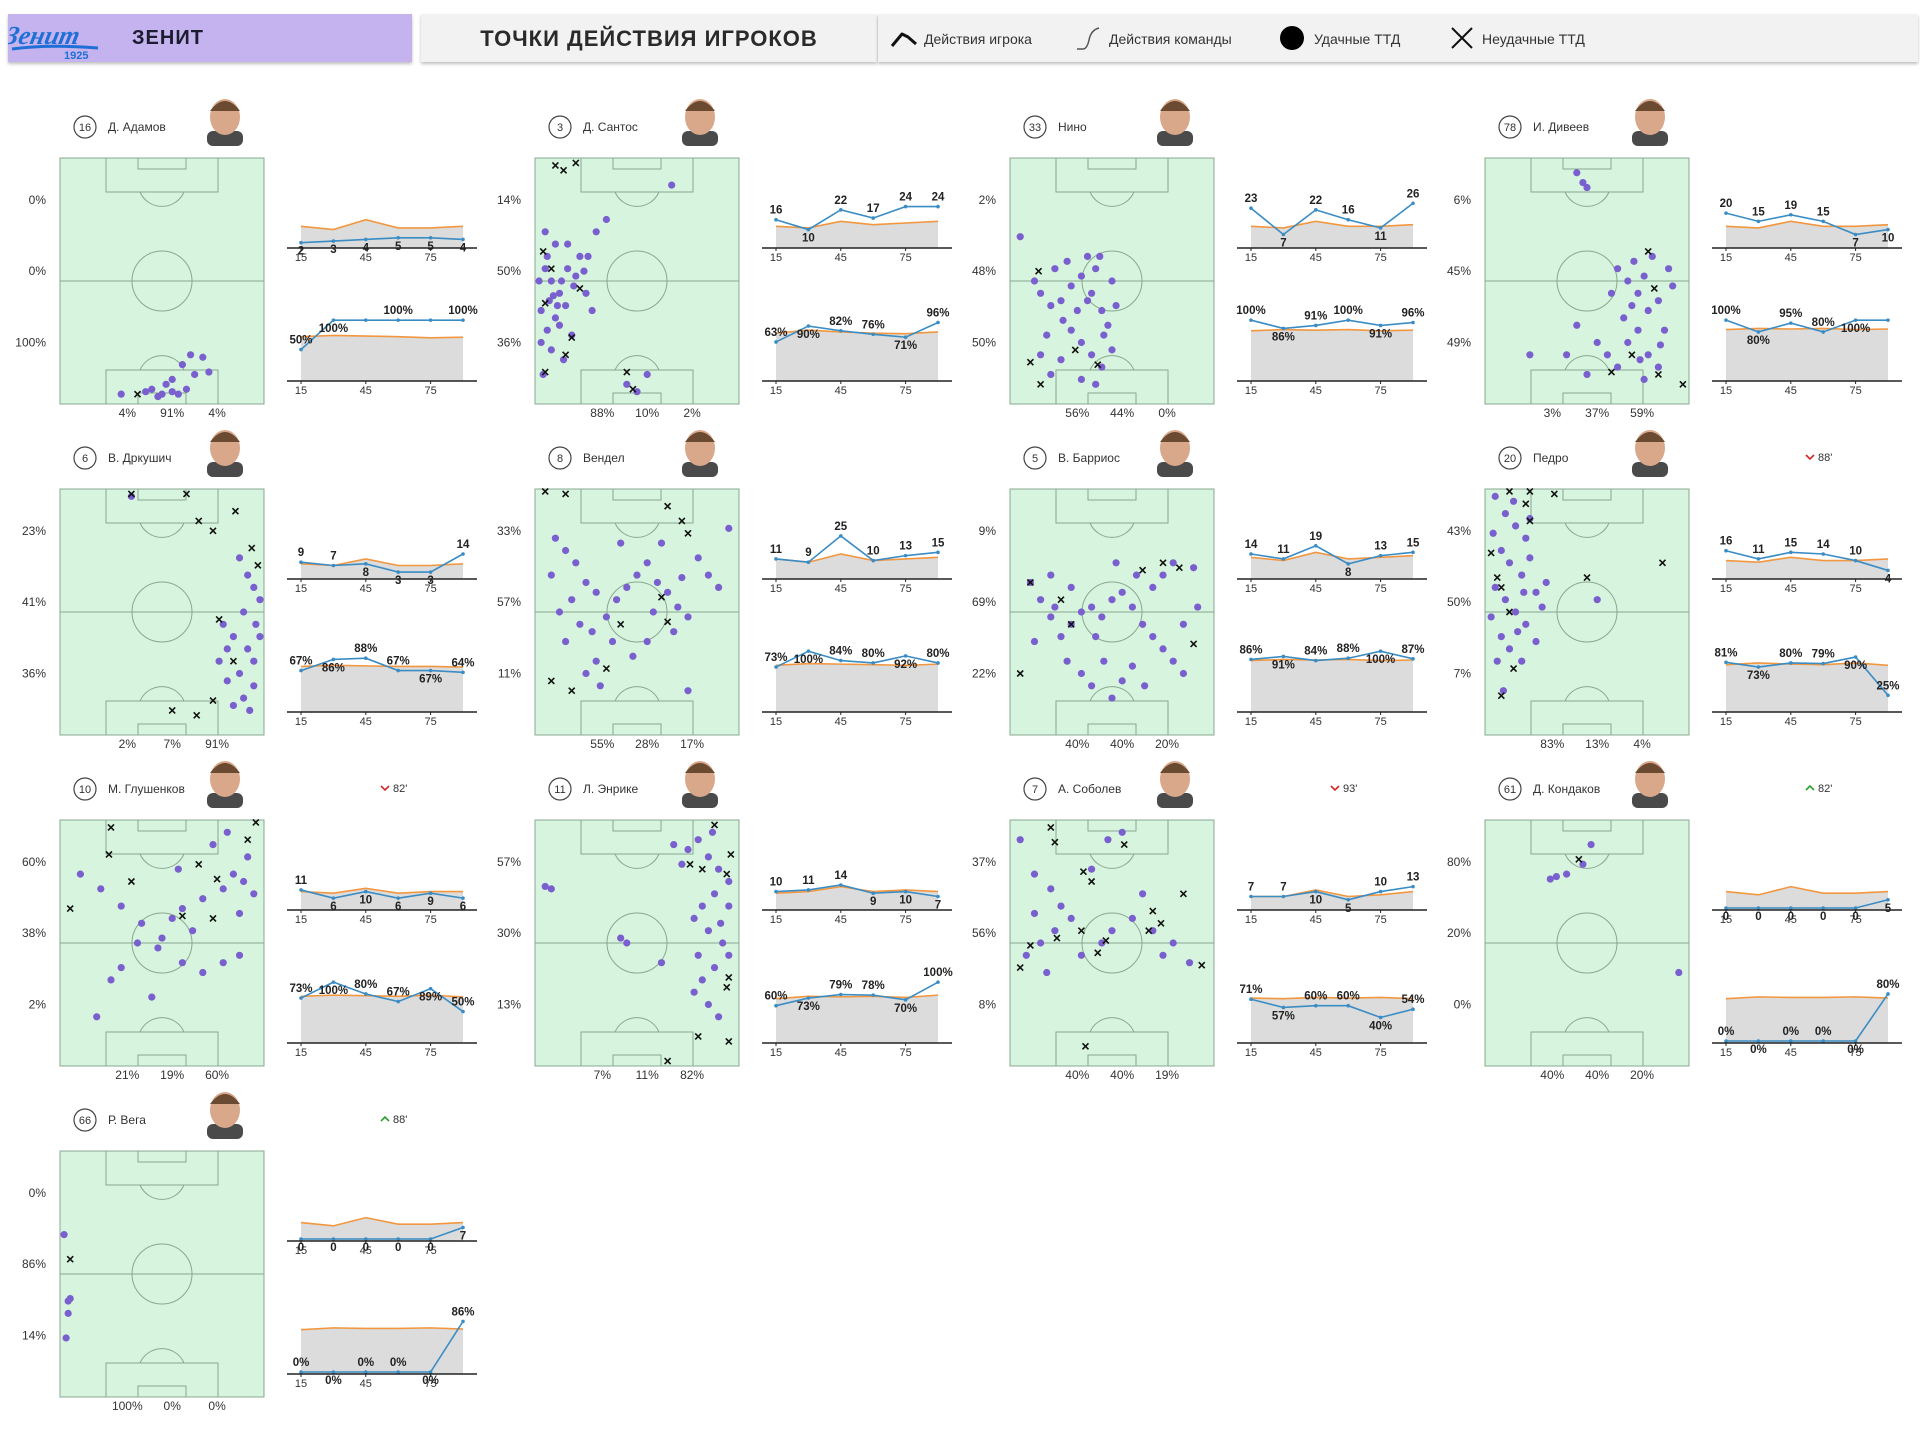  I want to click on logo-year: 1925, so click(76, 55).